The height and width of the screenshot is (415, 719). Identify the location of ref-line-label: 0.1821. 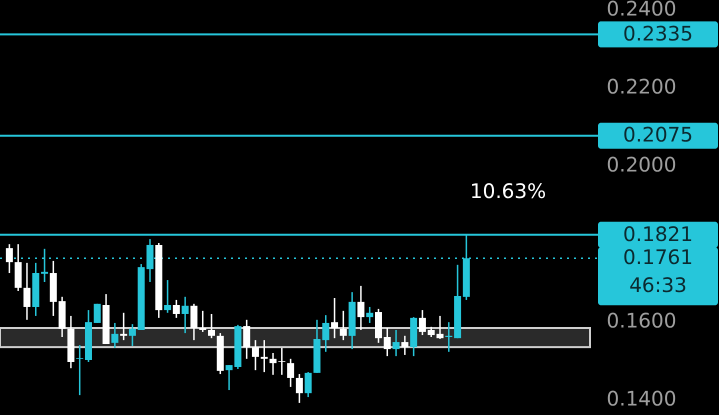
(658, 234).